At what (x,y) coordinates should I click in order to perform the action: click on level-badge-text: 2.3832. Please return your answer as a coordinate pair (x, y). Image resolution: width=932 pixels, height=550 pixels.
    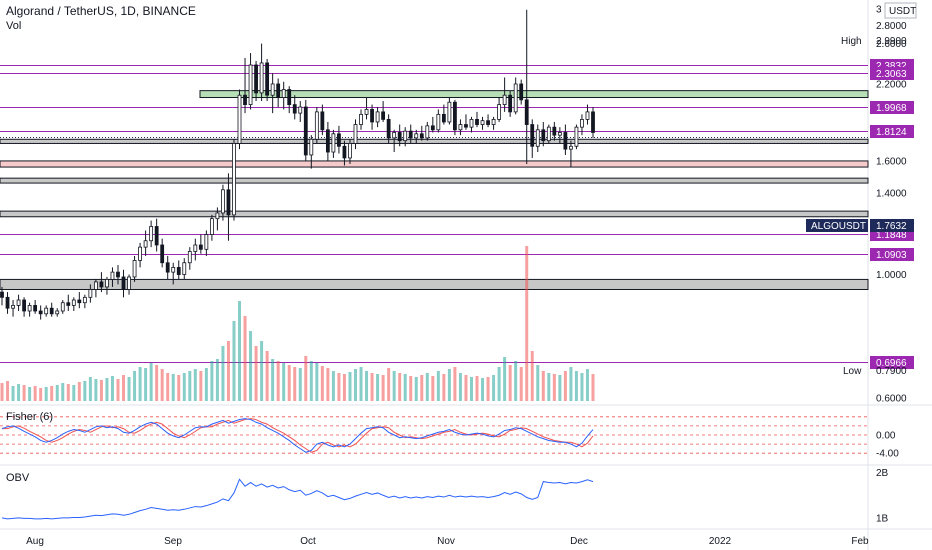
    Looking at the image, I should click on (891, 66).